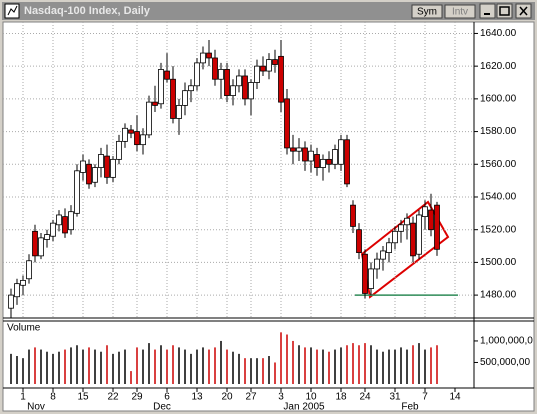  Describe the element at coordinates (36, 407) in the screenshot. I see `month-label: Nov` at that location.